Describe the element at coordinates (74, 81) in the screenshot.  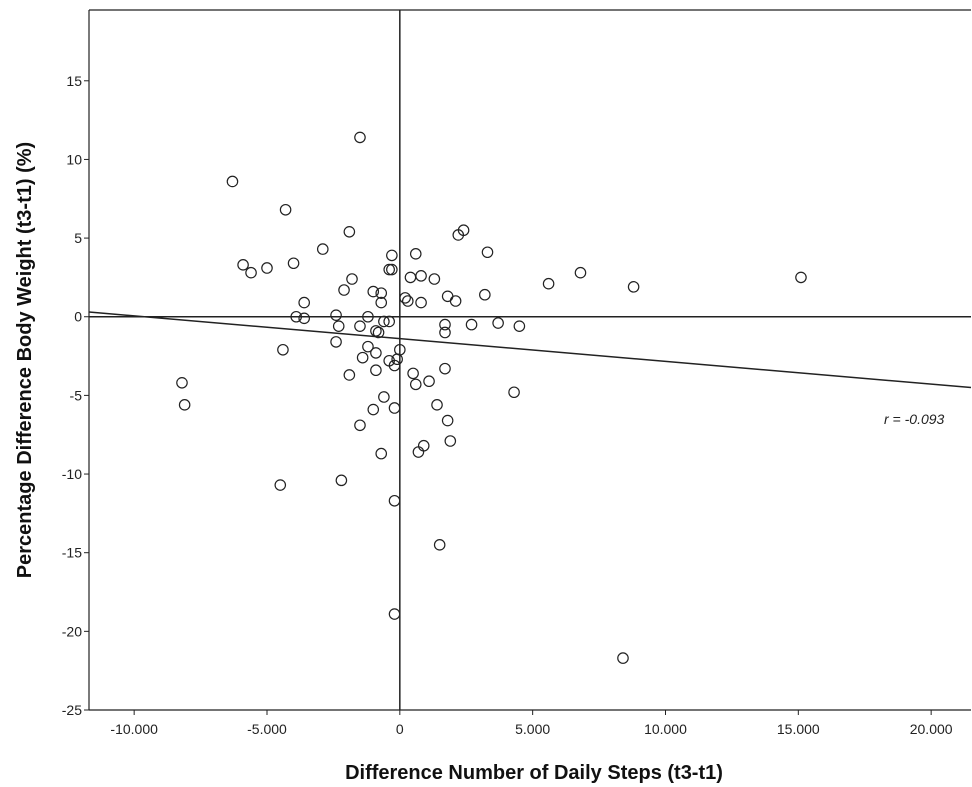
I see `y-tick-label: 15` at that location.